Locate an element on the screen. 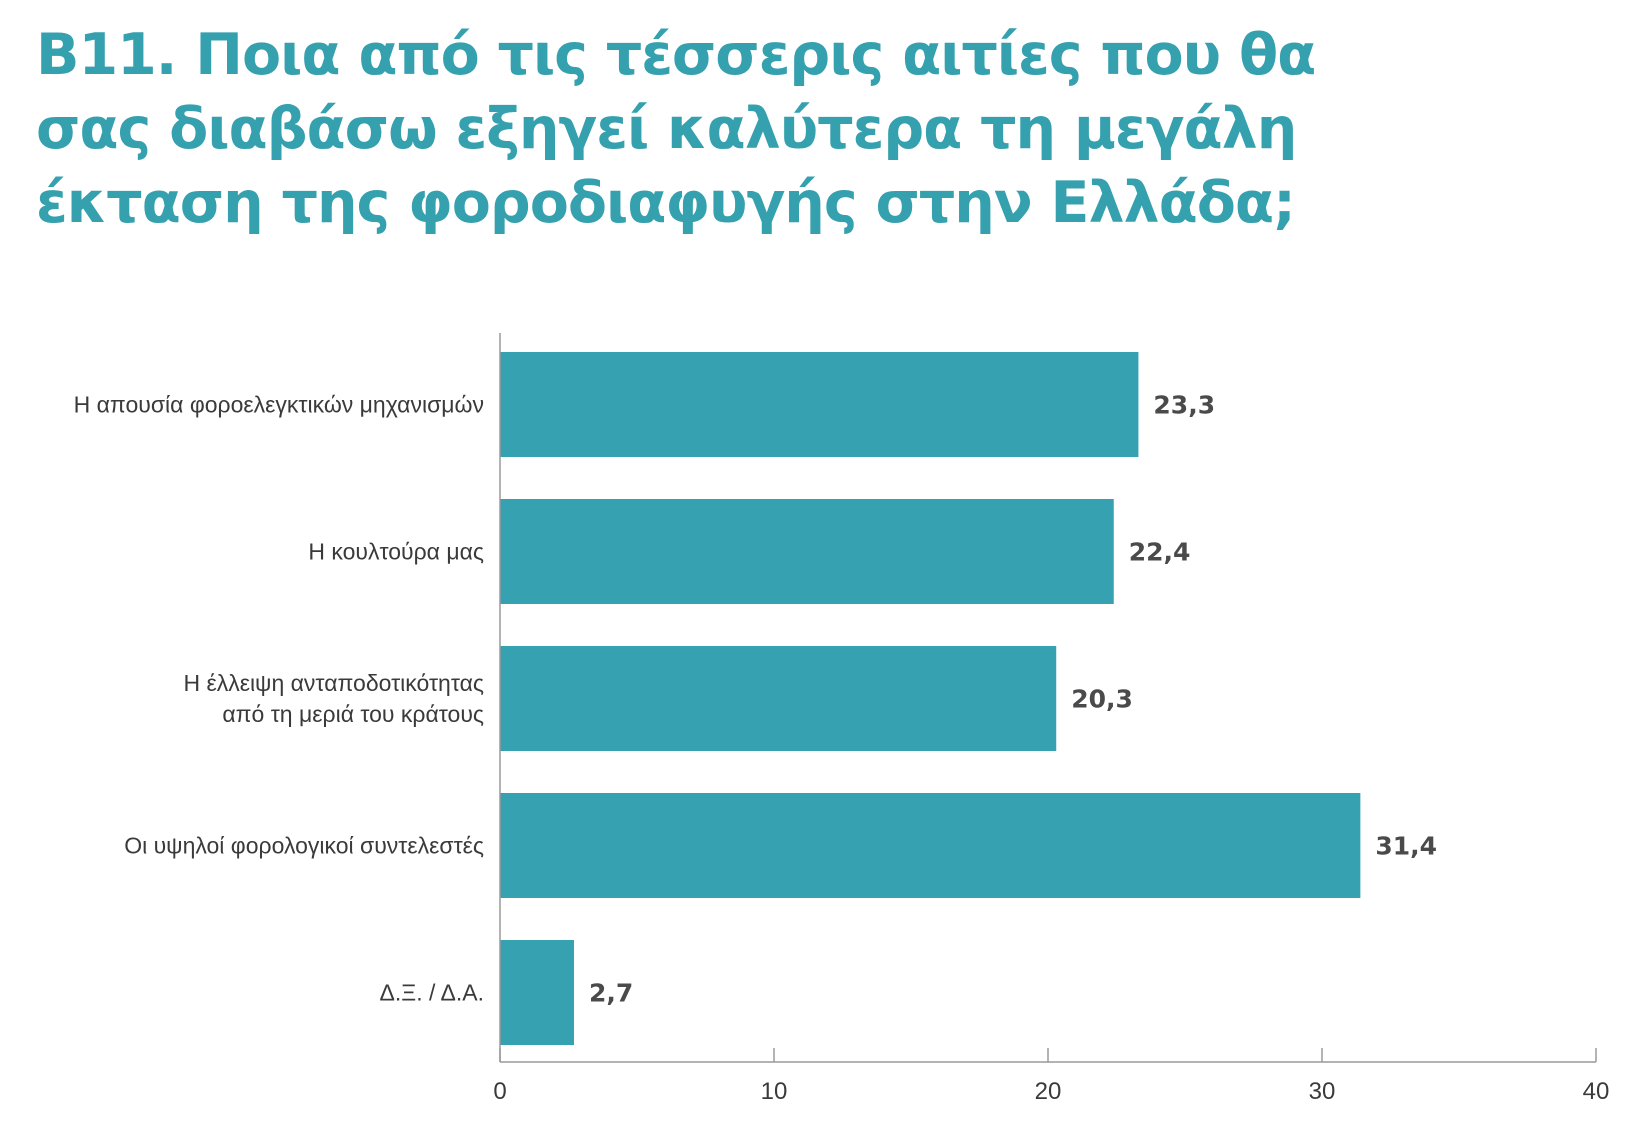  category-label-line: Οι υψηλοί φορολογικοί συντελεστές is located at coordinates (304, 846).